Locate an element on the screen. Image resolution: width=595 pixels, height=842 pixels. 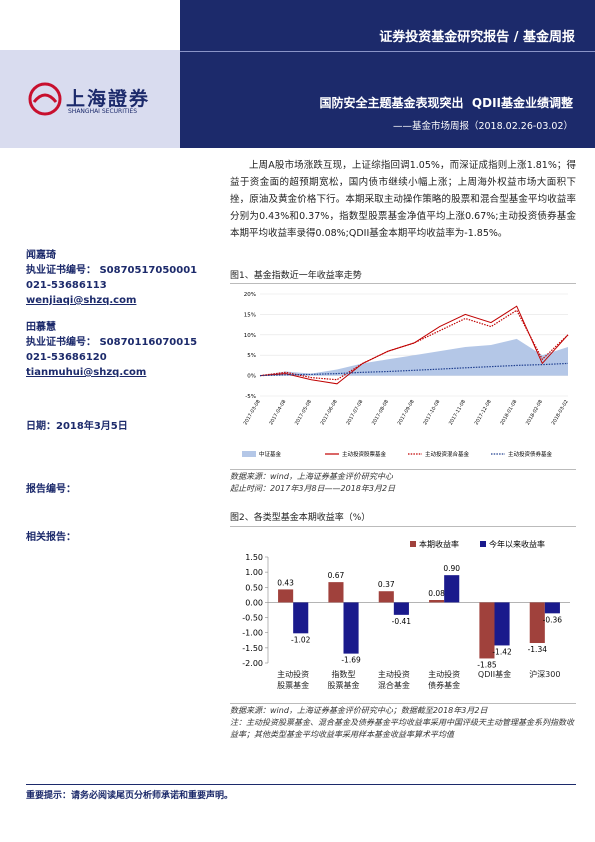
x-tick-label: 2018-03-02 is located at coordinates (560, 412).